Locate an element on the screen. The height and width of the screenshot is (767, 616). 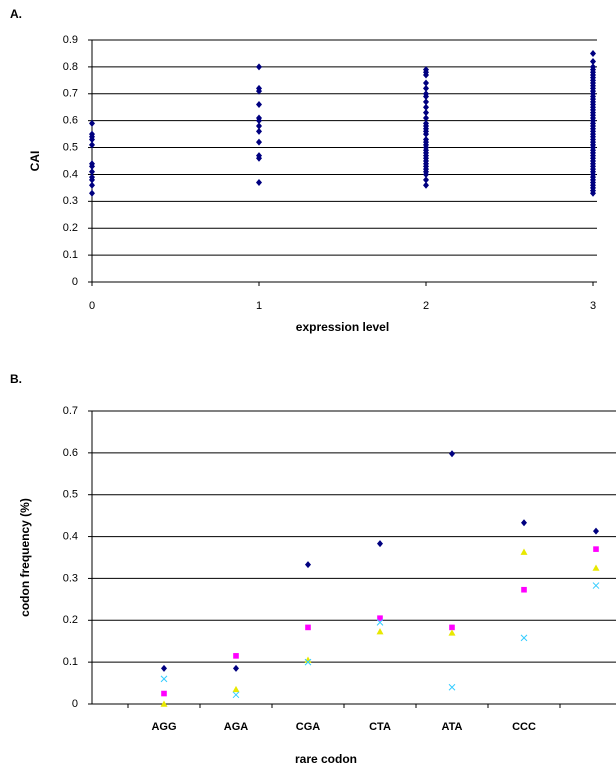
x-tick-label: 3 is located at coordinates (593, 306).